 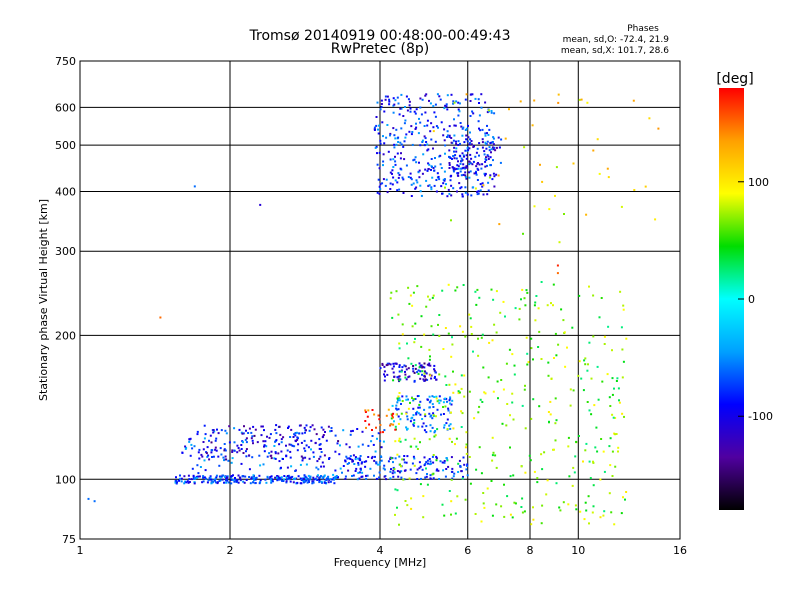 What do you see at coordinates (43, 300) in the screenshot?
I see `y-axis-label: Stationary phase Virtual Height [km]` at bounding box center [43, 300].